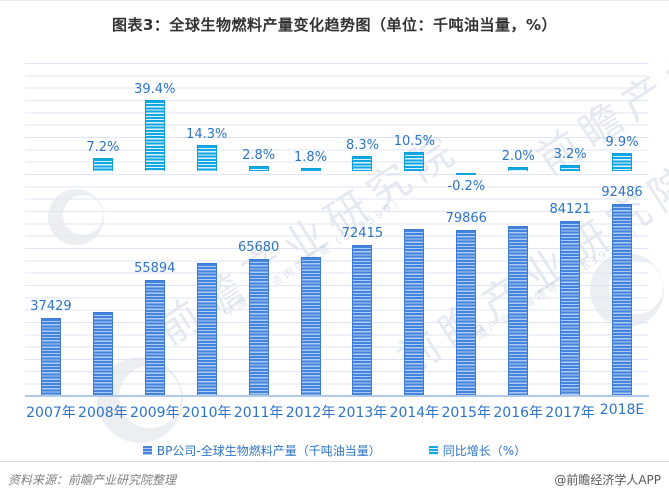 This screenshot has width=669, height=499. What do you see at coordinates (310, 413) in the screenshot?
I see `x-label-2012年: 2012年` at bounding box center [310, 413].